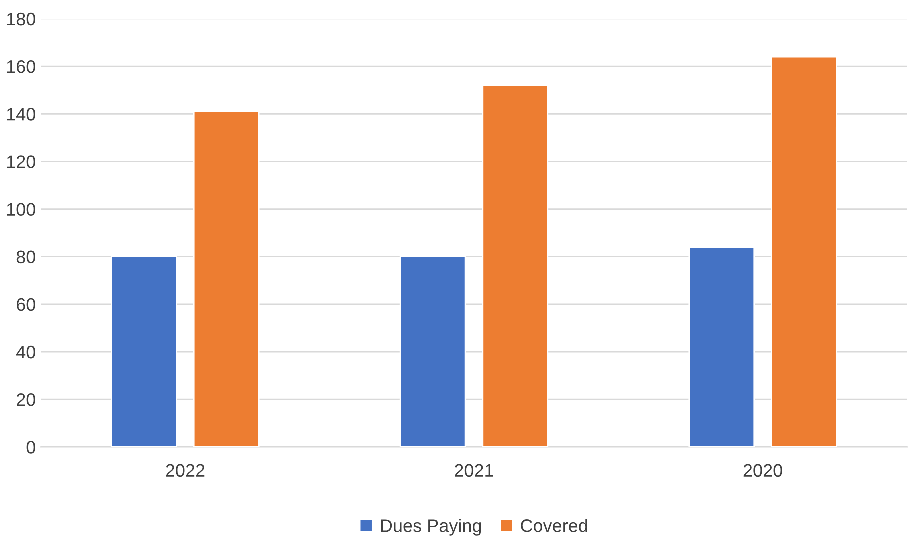 This screenshot has height=542, width=912. What do you see at coordinates (21, 114) in the screenshot?
I see `y-tick-label: 140` at bounding box center [21, 114].